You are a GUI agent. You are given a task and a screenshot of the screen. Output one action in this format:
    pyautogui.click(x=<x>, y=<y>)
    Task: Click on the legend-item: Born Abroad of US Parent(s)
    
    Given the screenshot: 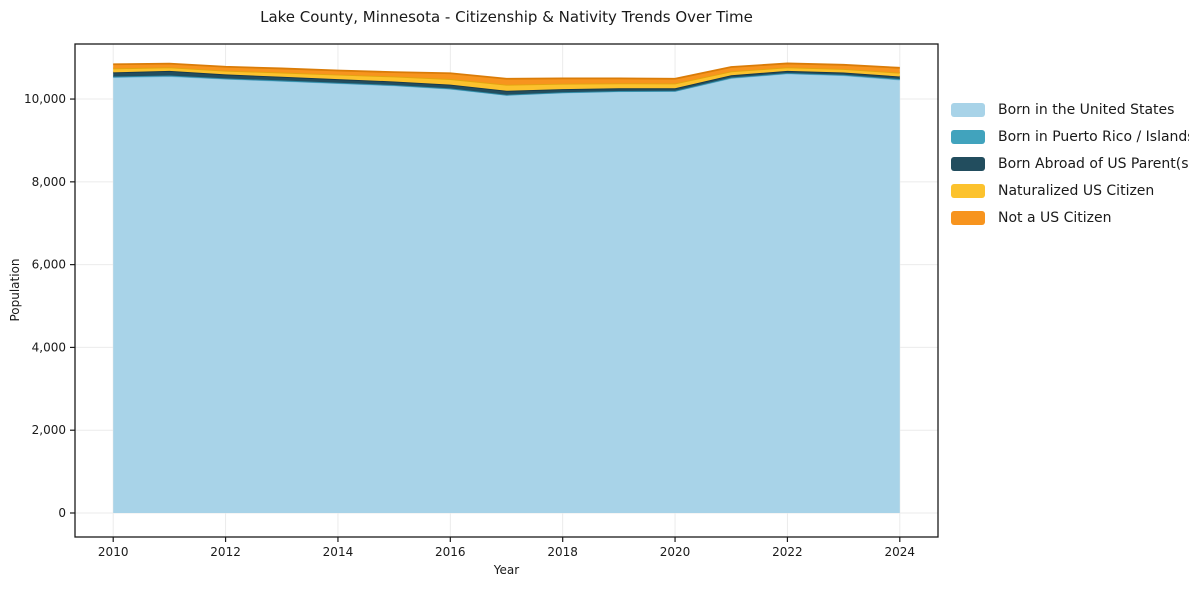 What is the action you would take?
    pyautogui.click(x=1070, y=164)
    